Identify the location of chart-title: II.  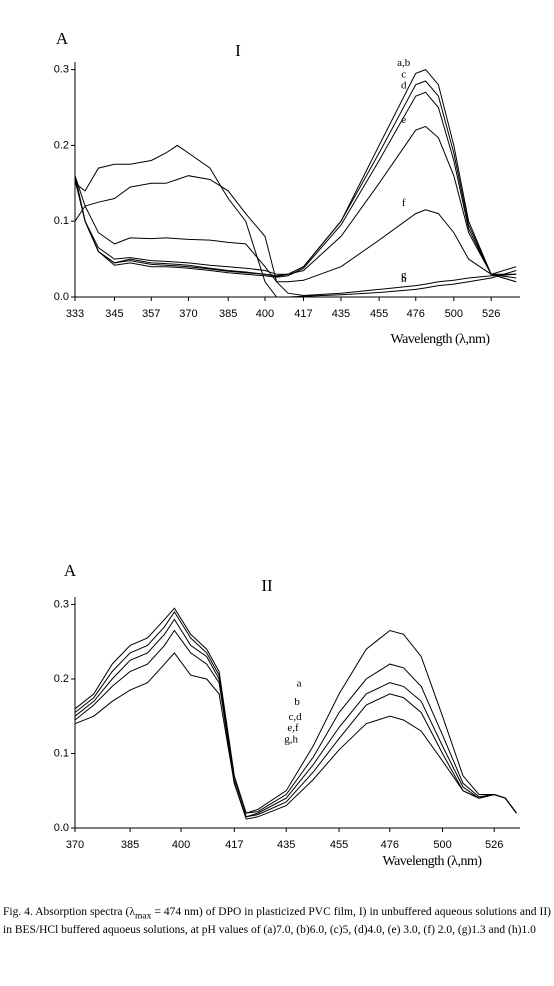
(267, 585).